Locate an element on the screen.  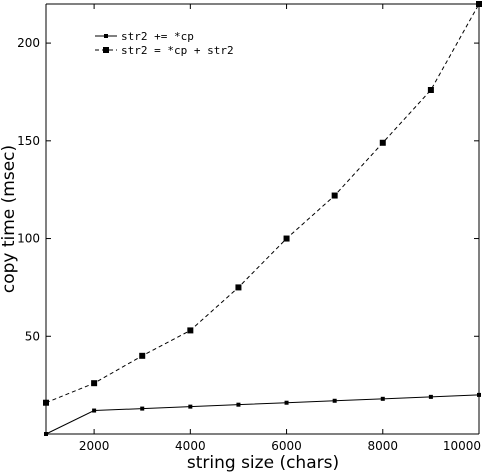
y-tick-label: 100 is located at coordinates (28, 239).